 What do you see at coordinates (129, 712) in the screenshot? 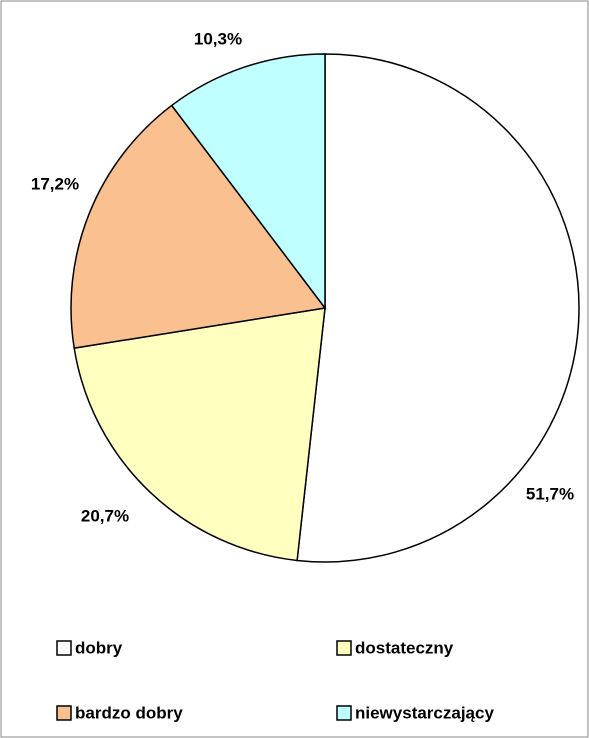
I see `legend-label: bardzo dobry` at bounding box center [129, 712].